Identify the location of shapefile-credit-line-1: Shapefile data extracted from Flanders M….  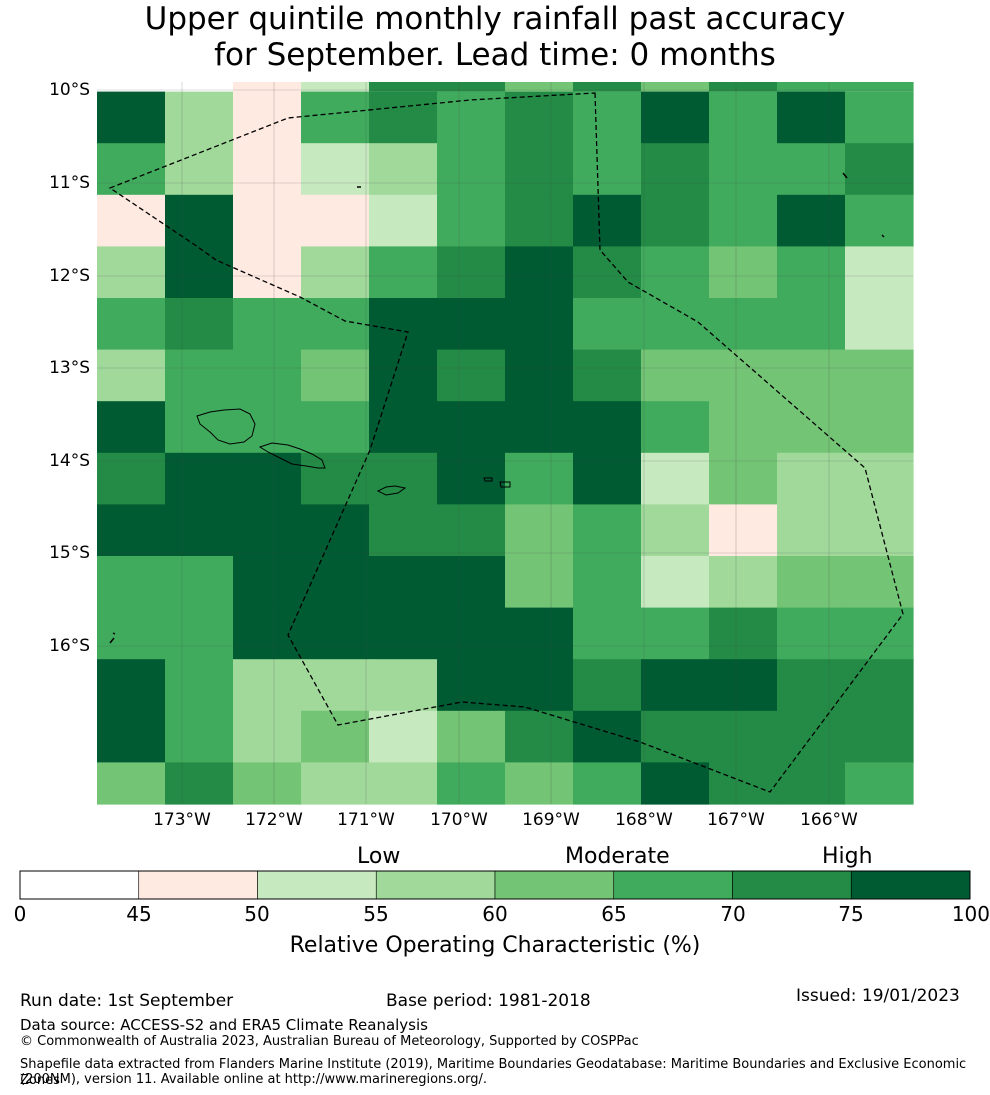
(493, 1072).